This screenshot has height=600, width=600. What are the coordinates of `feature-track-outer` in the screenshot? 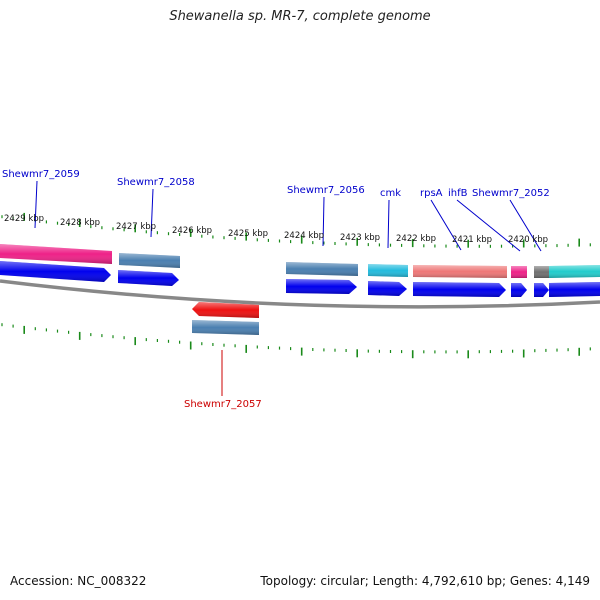 It's located at (300, 261).